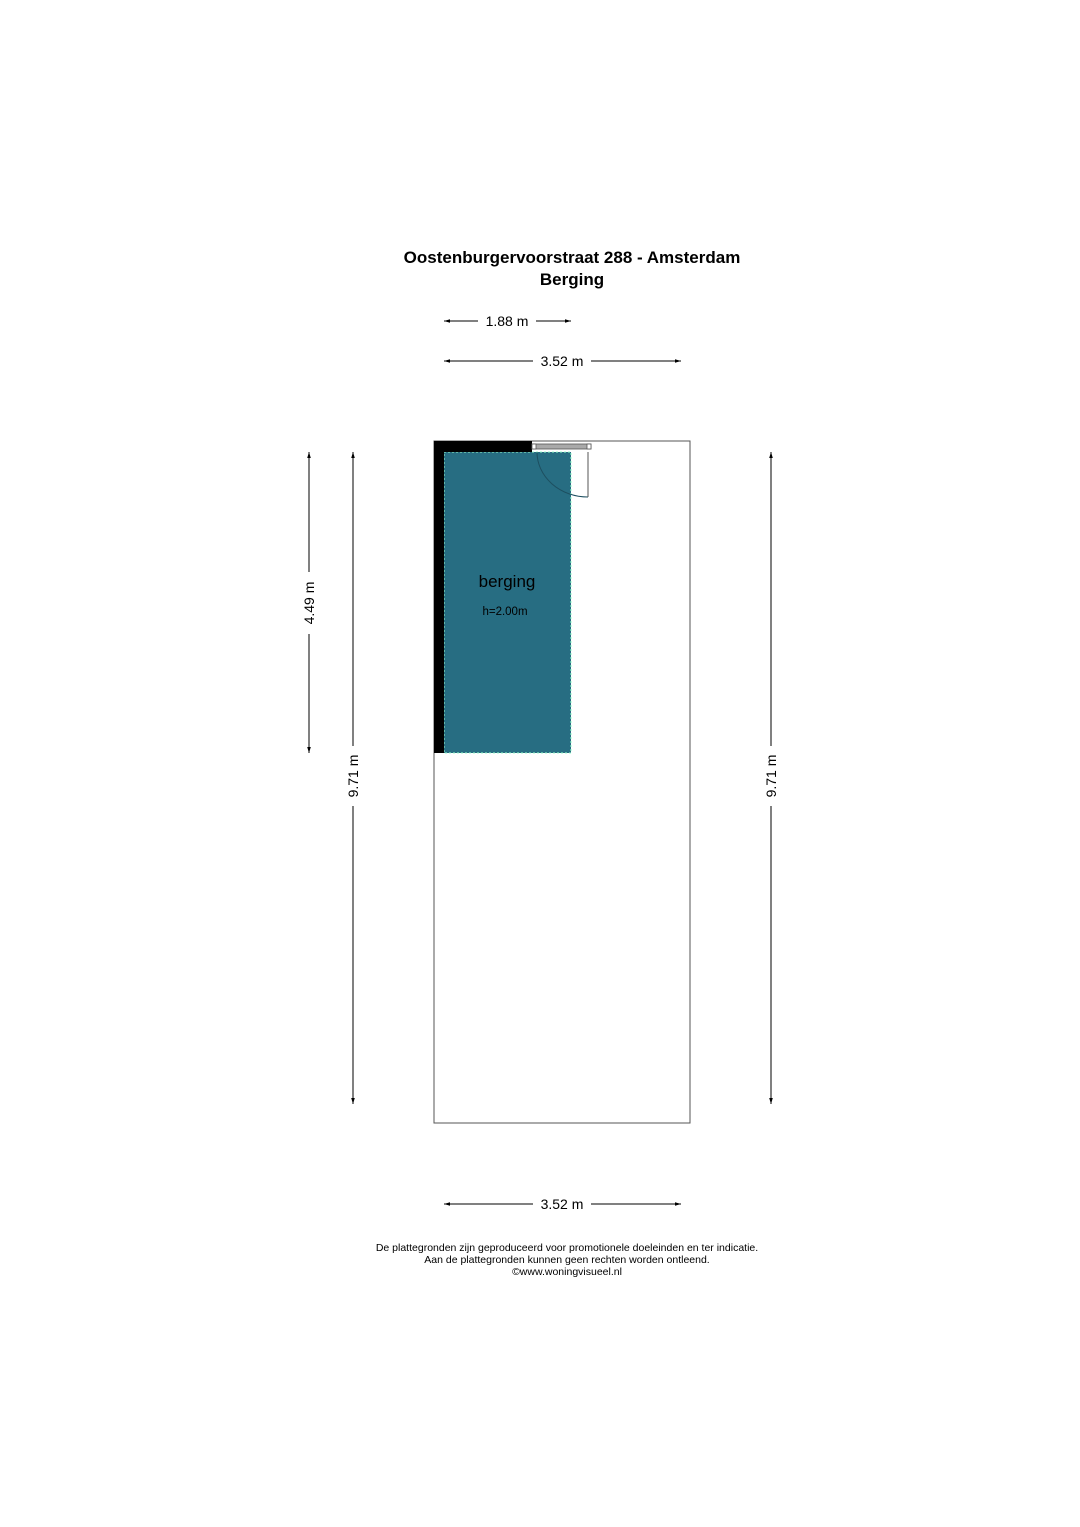  I want to click on room-berging, so click(507, 602).